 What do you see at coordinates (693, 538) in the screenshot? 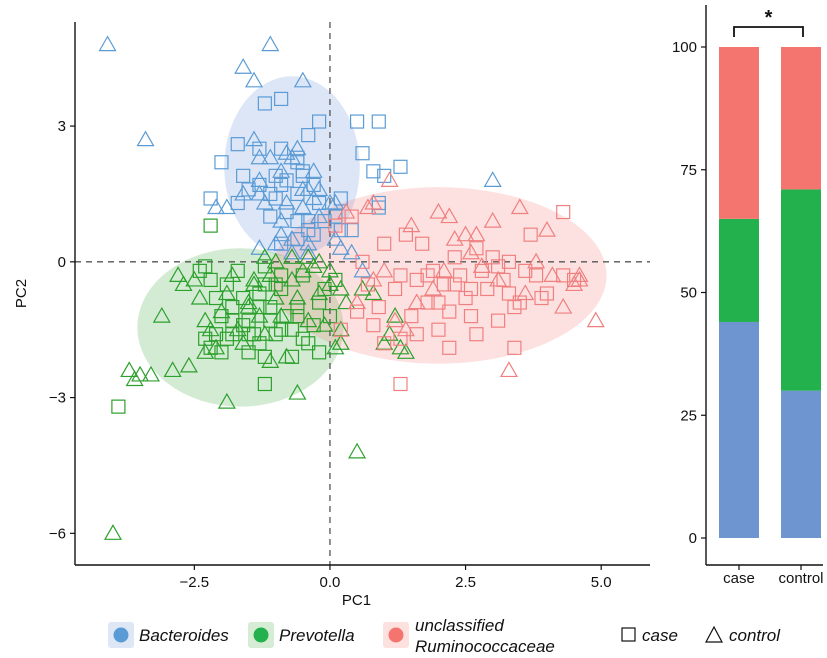
I see `bar-y-tick-label: 0` at bounding box center [693, 538].